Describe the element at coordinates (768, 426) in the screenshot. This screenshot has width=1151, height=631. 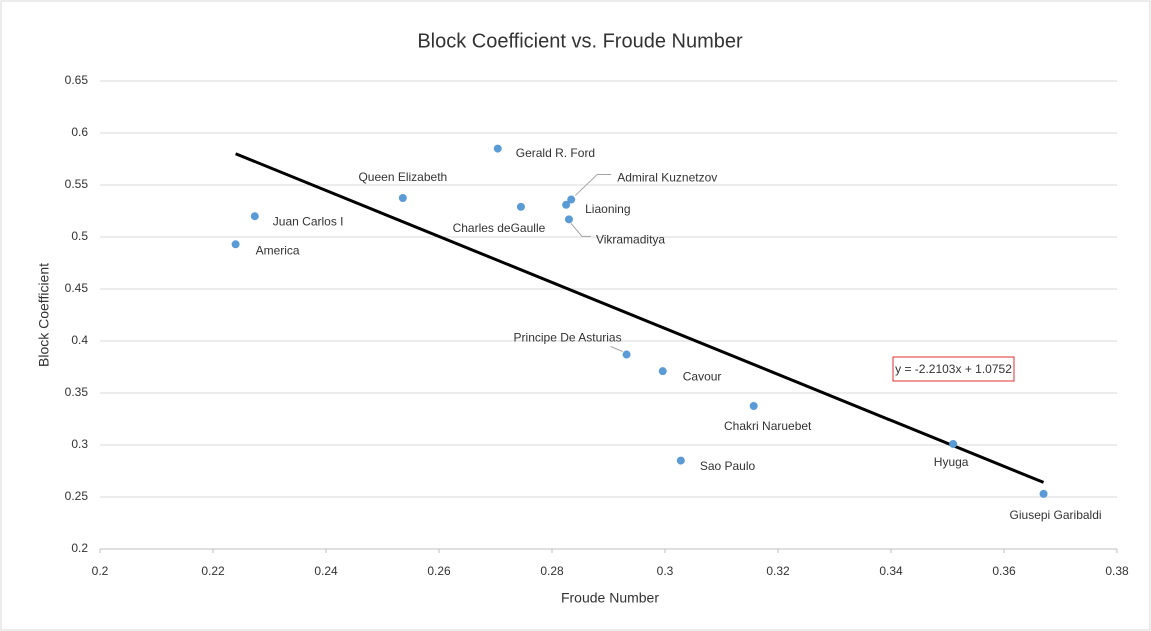
I see `point-label: Chakri Naruebet` at that location.